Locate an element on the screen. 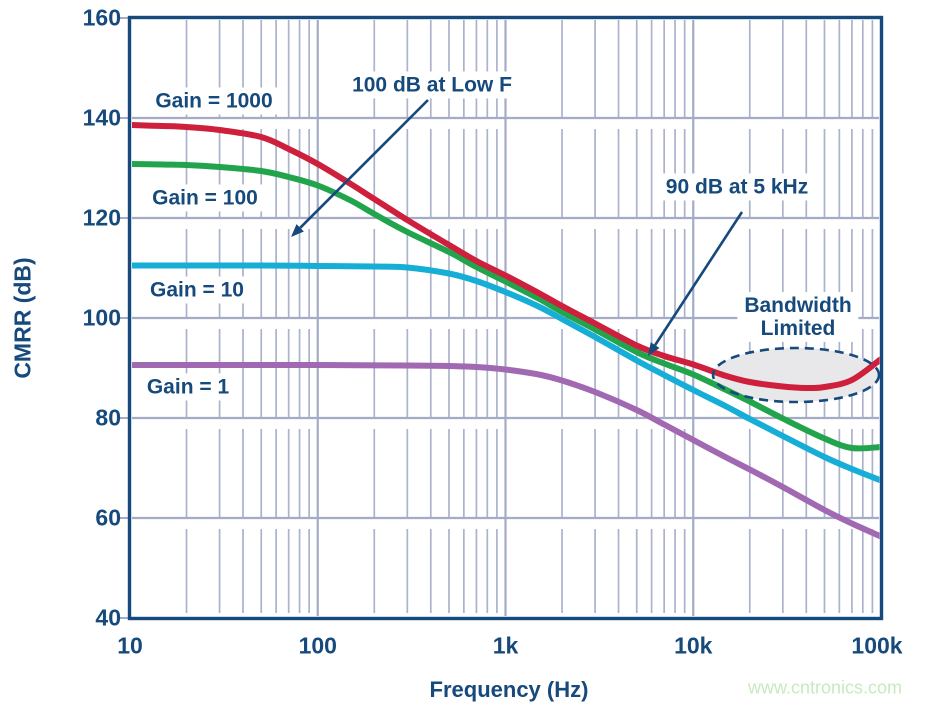 This screenshot has width=926, height=708. annotation-bandwidth-line1: Bandwidth is located at coordinates (798, 305).